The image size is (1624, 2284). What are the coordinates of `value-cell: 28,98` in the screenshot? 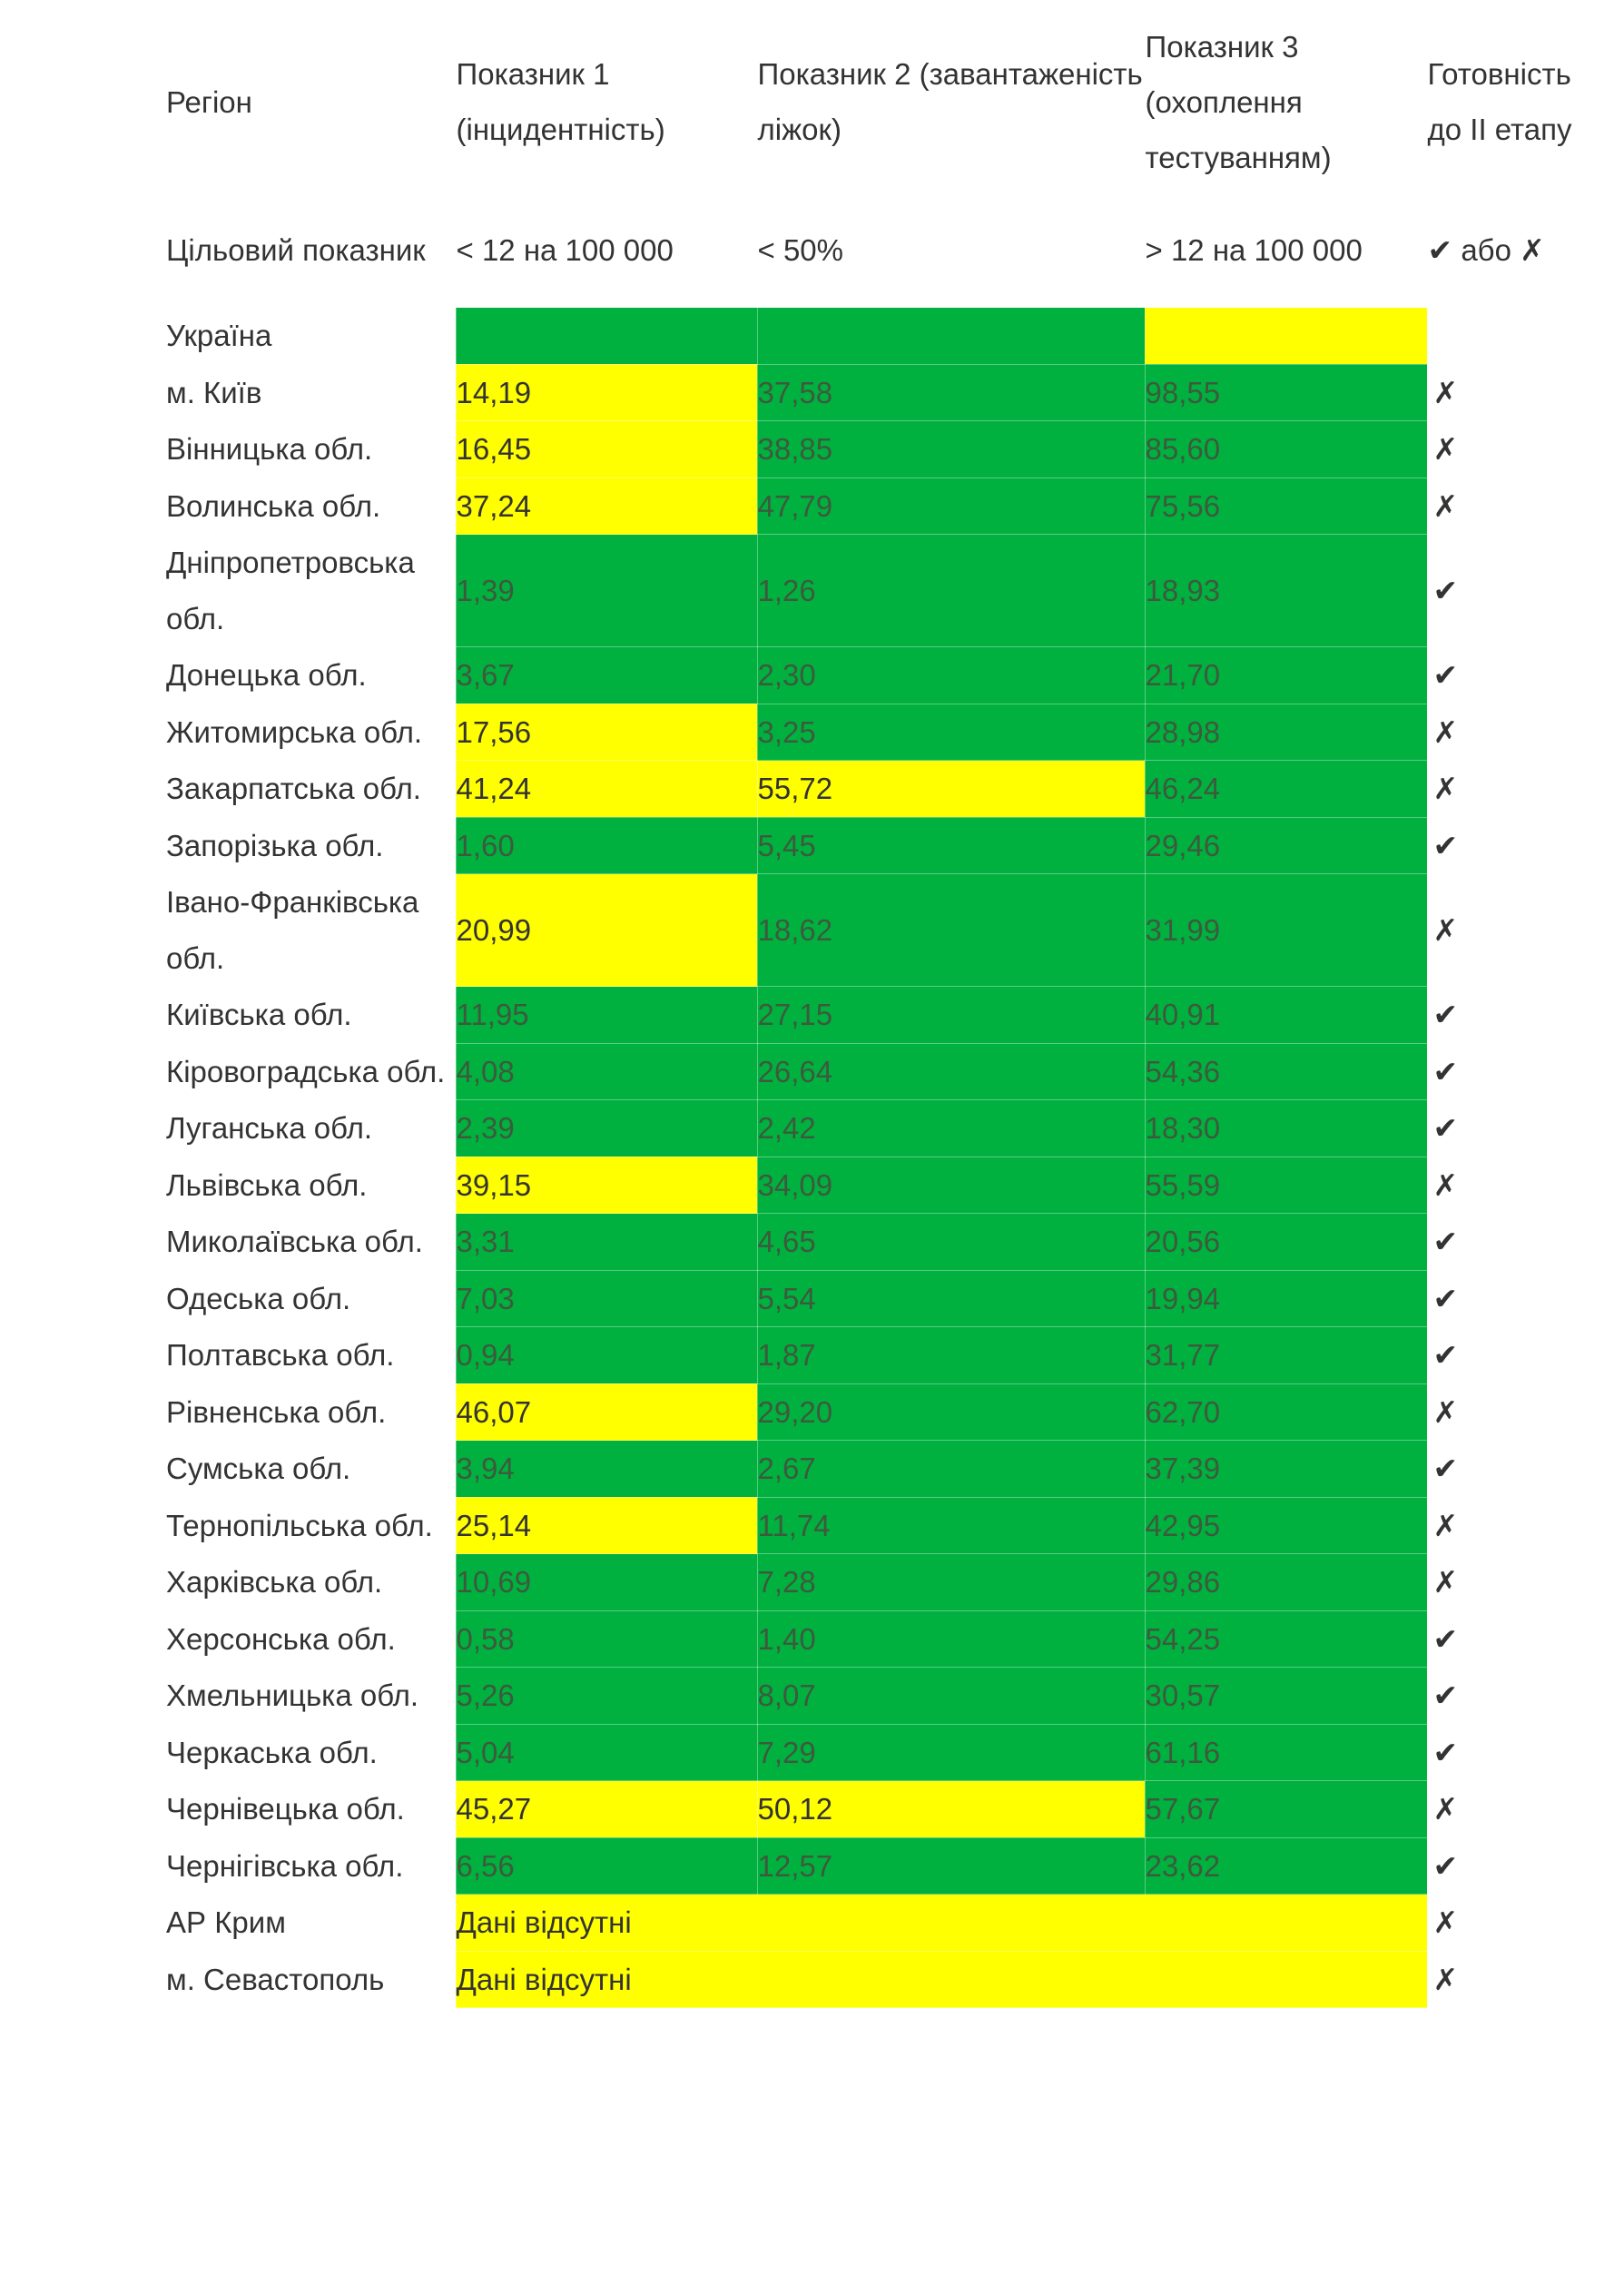 It's located at (1286, 732).